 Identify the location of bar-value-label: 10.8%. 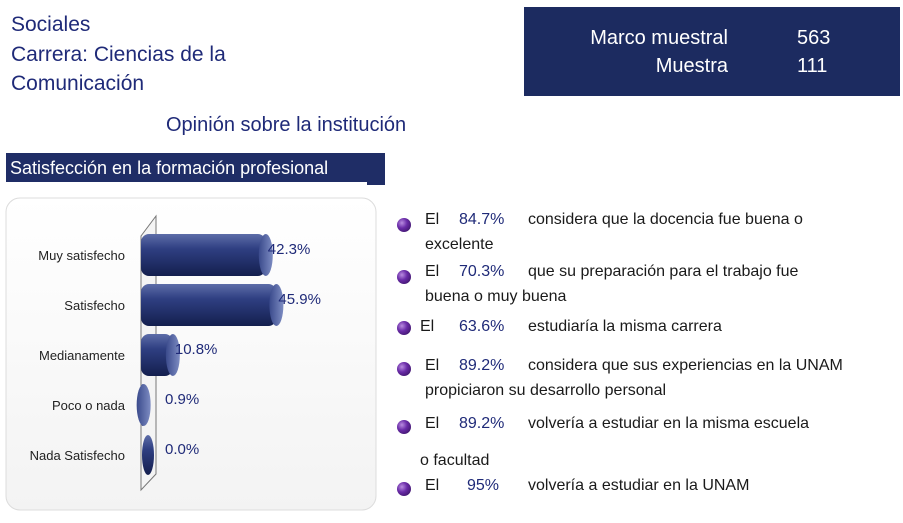
(196, 349).